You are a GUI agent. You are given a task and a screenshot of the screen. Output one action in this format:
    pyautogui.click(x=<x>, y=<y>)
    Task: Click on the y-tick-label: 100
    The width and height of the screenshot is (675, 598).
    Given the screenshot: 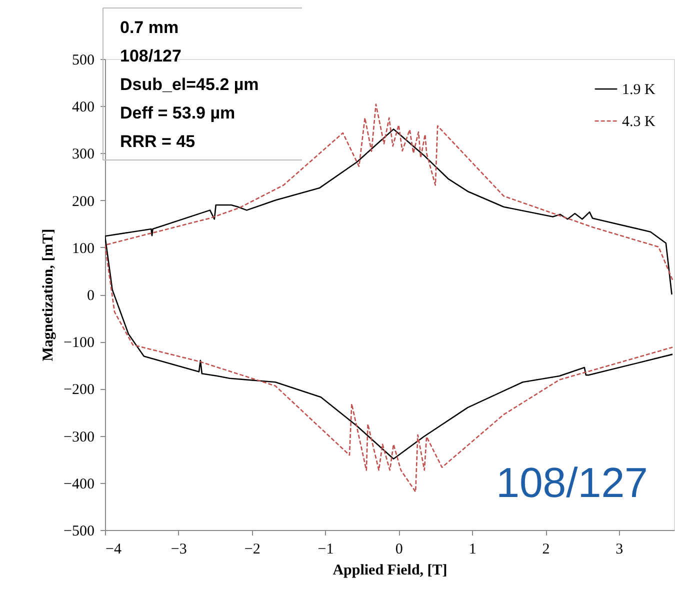 What is the action you would take?
    pyautogui.click(x=83, y=248)
    